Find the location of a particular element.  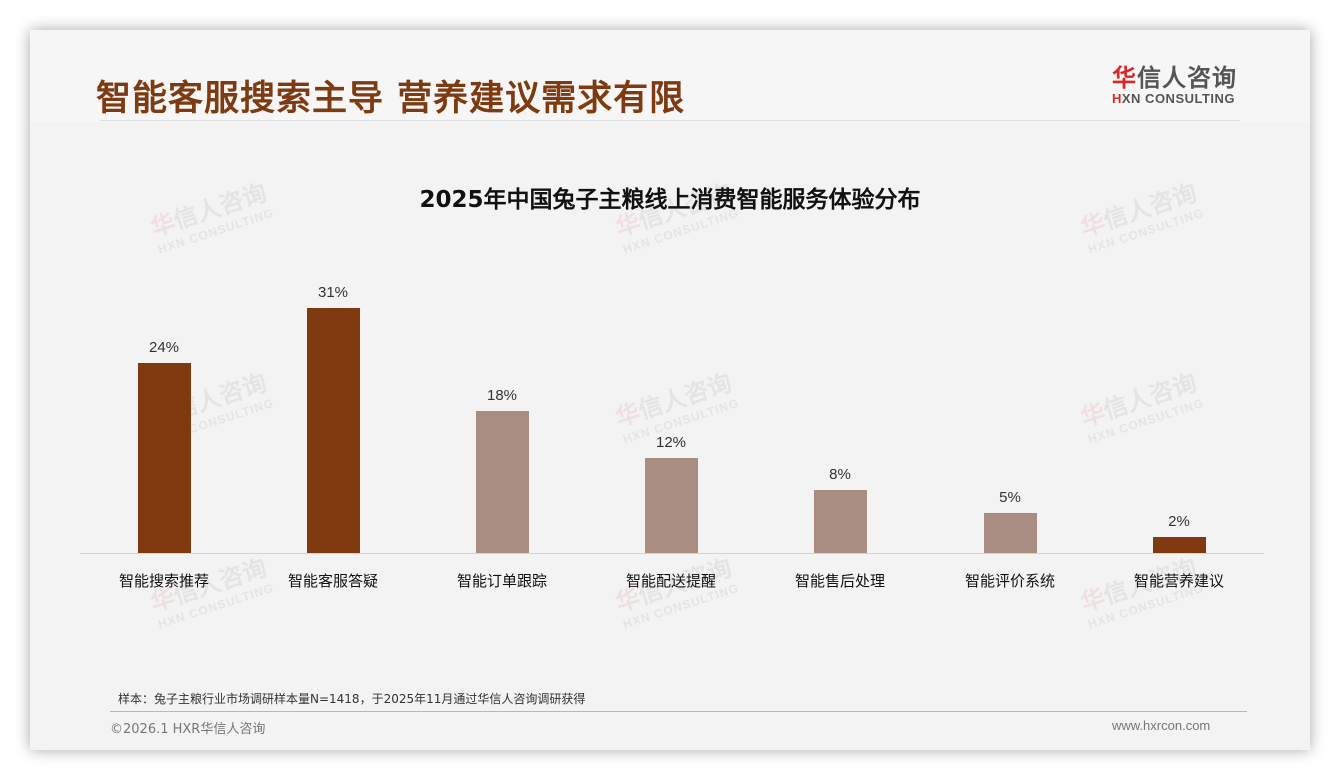

category-label: 智能订单跟踪 is located at coordinates (501, 581).